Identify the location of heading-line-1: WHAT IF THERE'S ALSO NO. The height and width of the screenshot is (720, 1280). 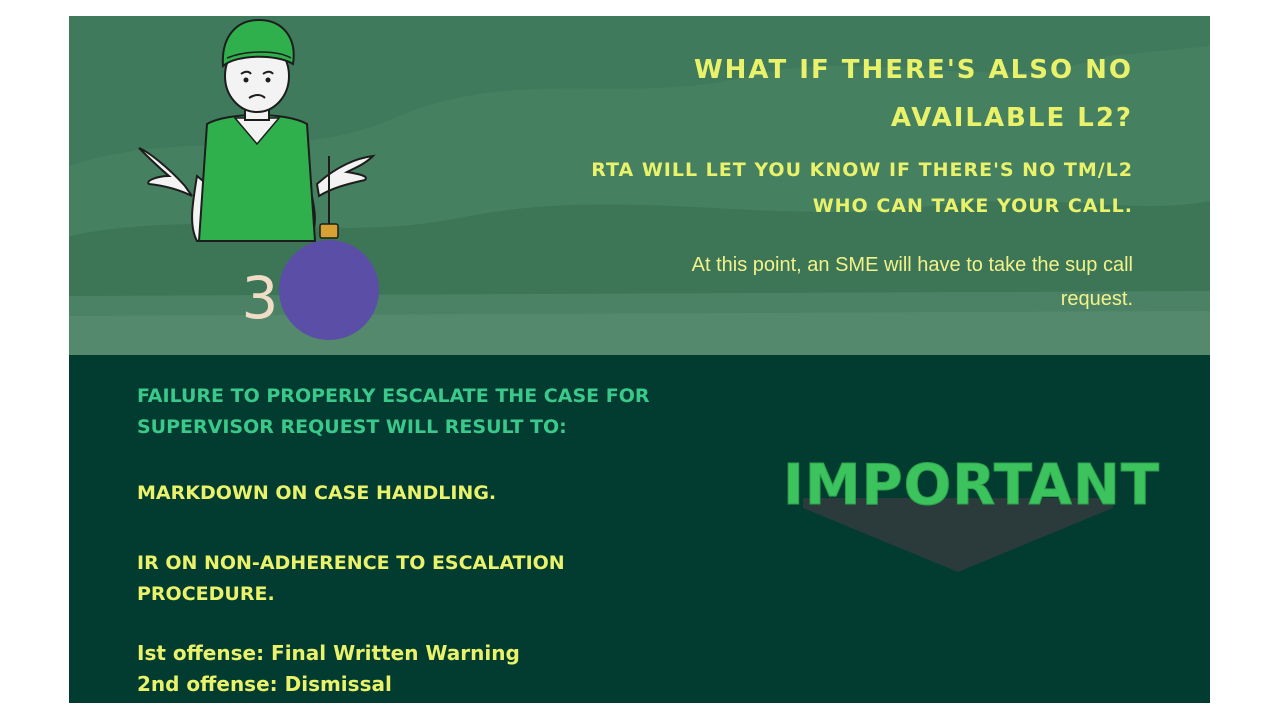
(913, 70).